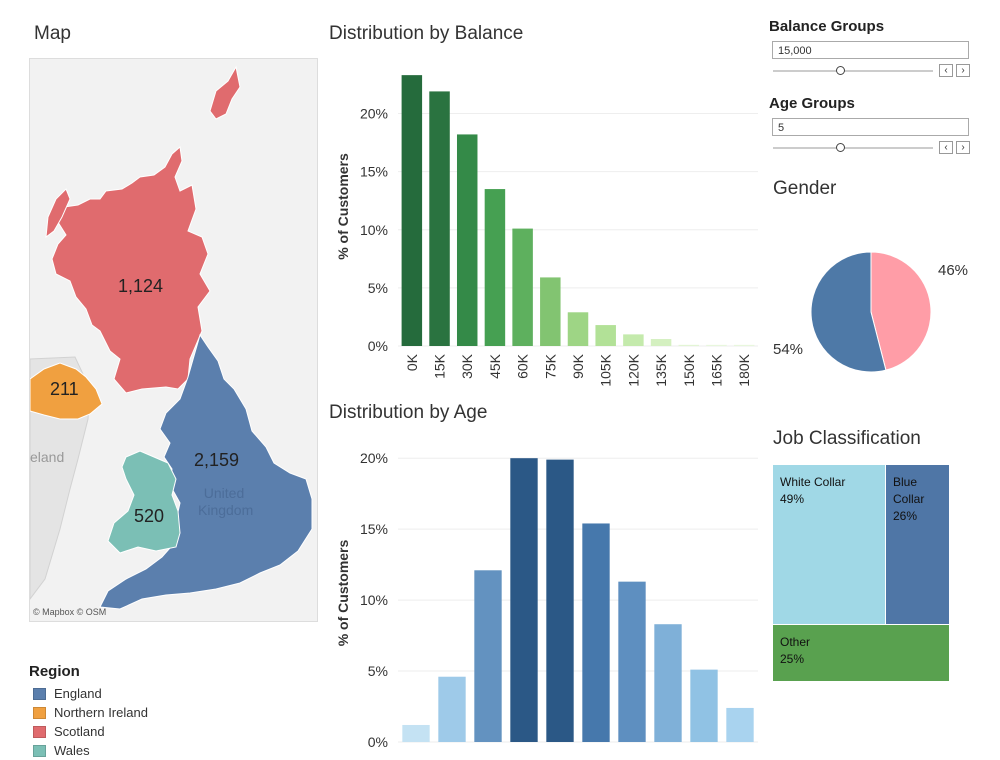  What do you see at coordinates (853, 148) in the screenshot?
I see `age-groups-slider-track` at bounding box center [853, 148].